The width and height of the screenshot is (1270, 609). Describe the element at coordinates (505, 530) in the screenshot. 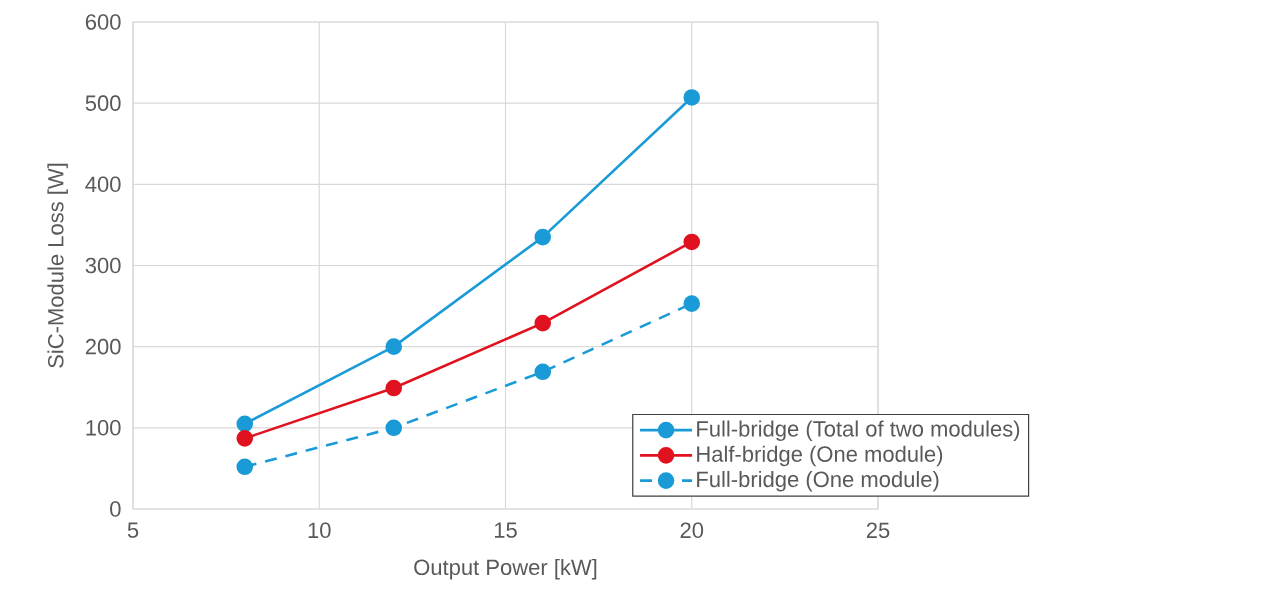

I see `x-tick-label: 15` at that location.